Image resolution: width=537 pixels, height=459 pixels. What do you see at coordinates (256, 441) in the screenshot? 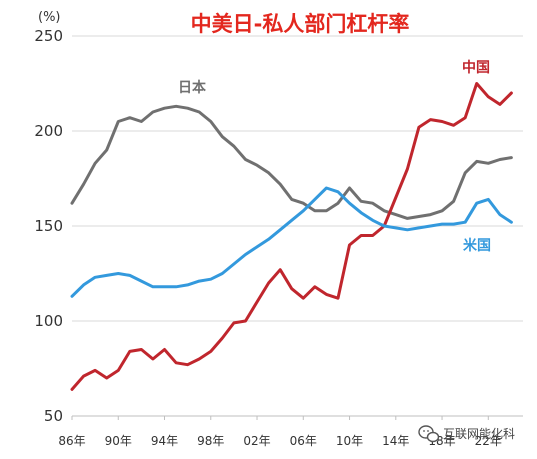
I see `x-tick-label: 02年` at bounding box center [256, 441].